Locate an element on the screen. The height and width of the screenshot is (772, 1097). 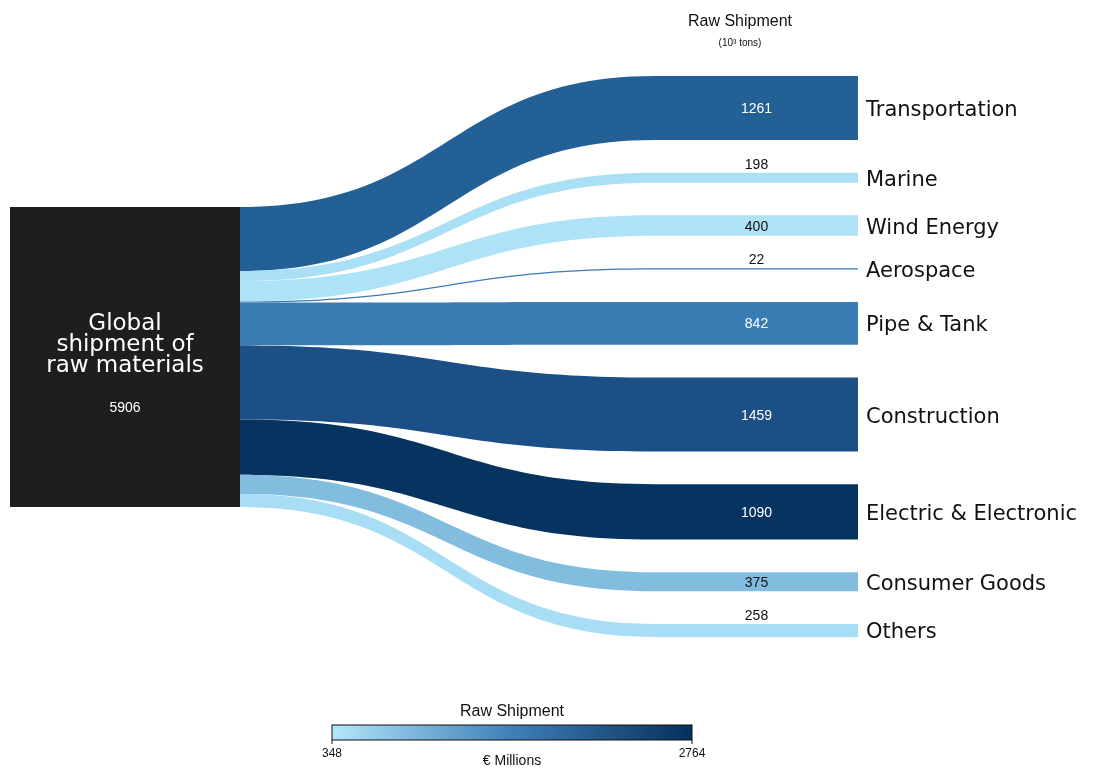
category-label: Wind Energy is located at coordinates (932, 226).